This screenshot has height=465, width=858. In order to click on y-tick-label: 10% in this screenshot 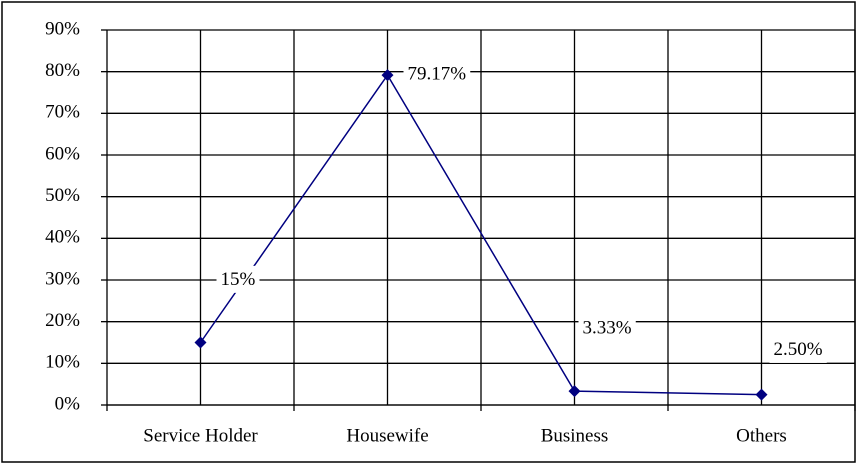, I will do `click(62, 362)`.